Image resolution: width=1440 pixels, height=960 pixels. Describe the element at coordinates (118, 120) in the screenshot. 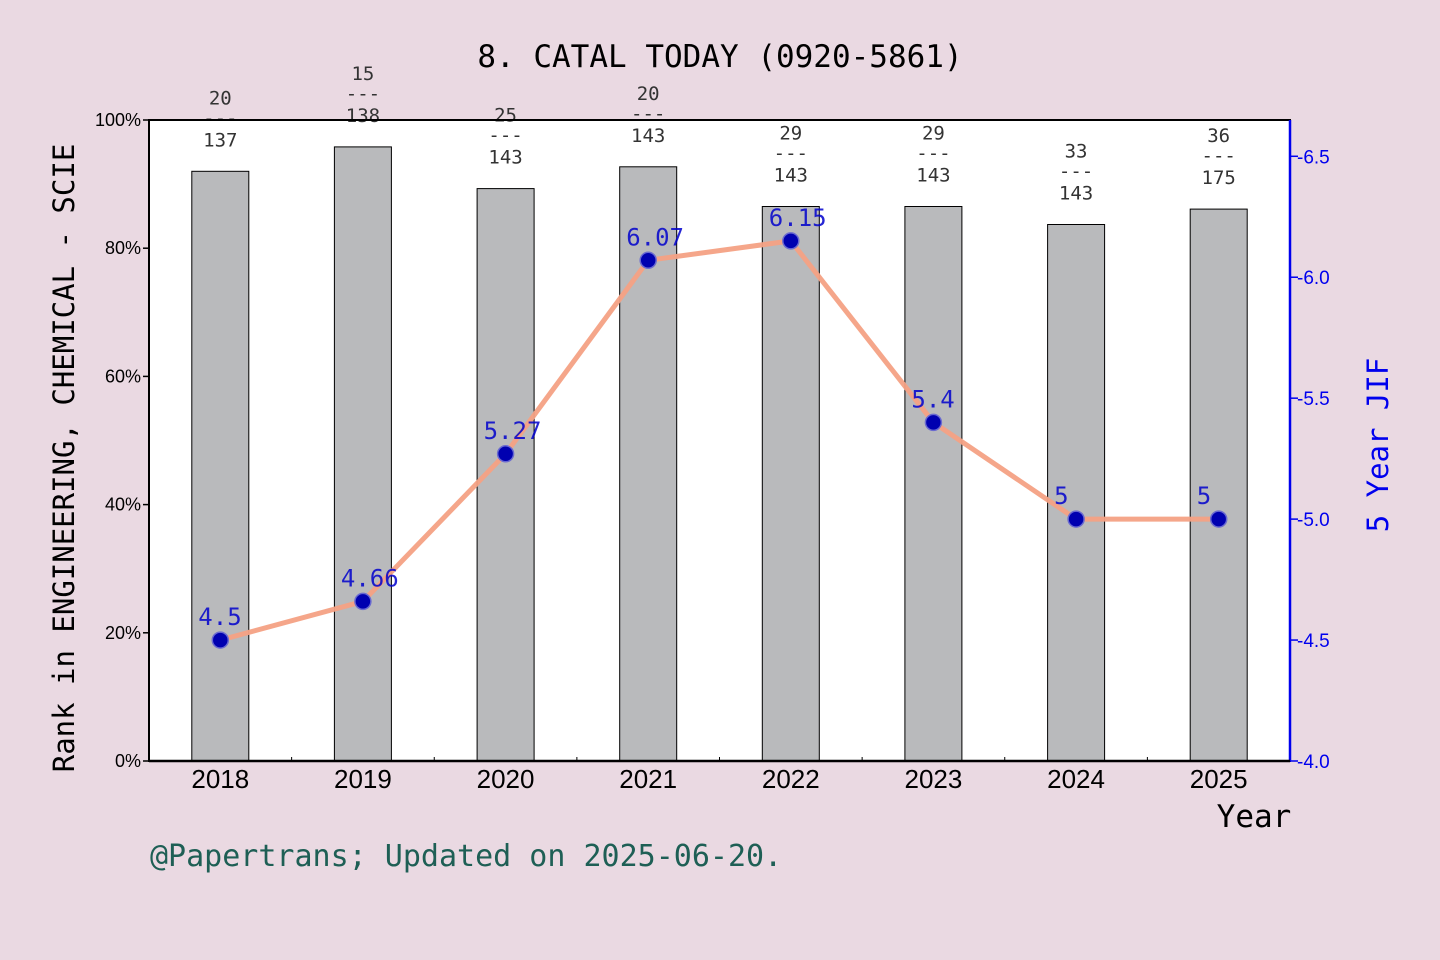

I see `left-tick-label: 100%` at that location.